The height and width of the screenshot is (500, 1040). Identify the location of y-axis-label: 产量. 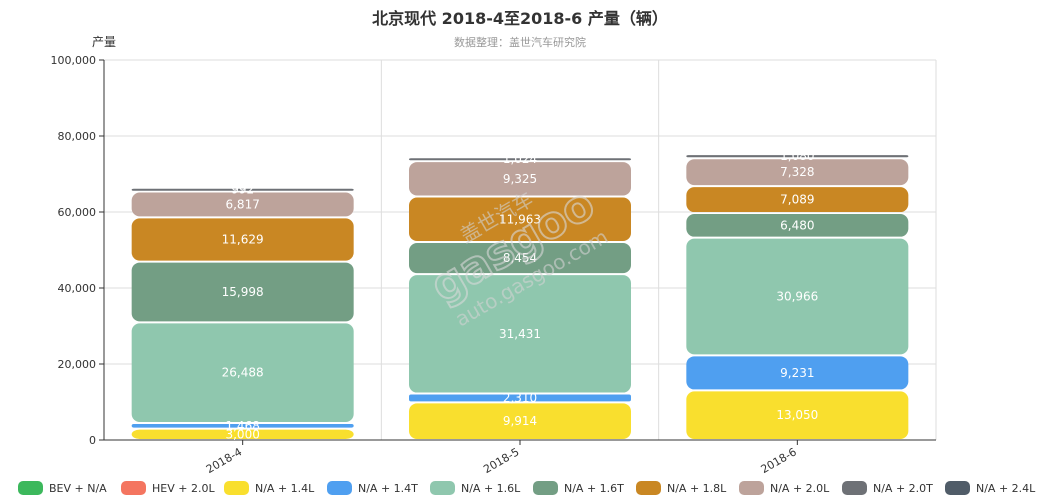
(104, 42).